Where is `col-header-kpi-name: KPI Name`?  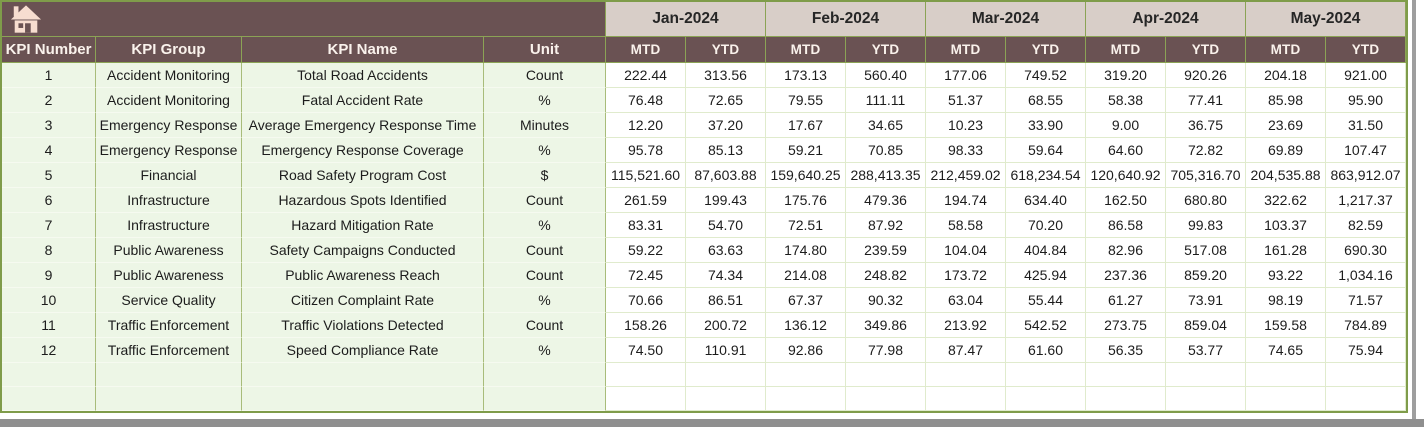 col-header-kpi-name: KPI Name is located at coordinates (363, 49).